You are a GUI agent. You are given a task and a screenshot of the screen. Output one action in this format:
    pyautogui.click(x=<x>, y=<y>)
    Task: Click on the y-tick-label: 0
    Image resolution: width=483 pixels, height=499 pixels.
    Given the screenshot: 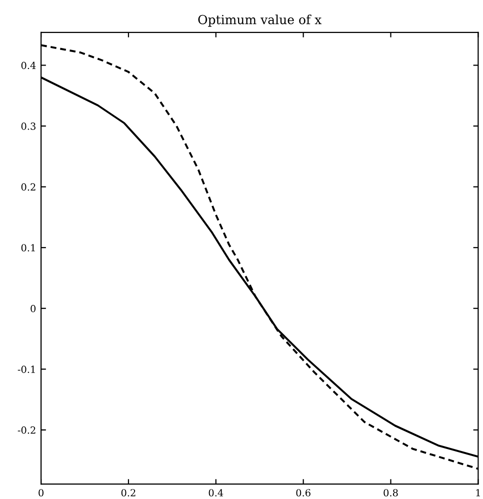 What is the action you would take?
    pyautogui.click(x=33, y=308)
    